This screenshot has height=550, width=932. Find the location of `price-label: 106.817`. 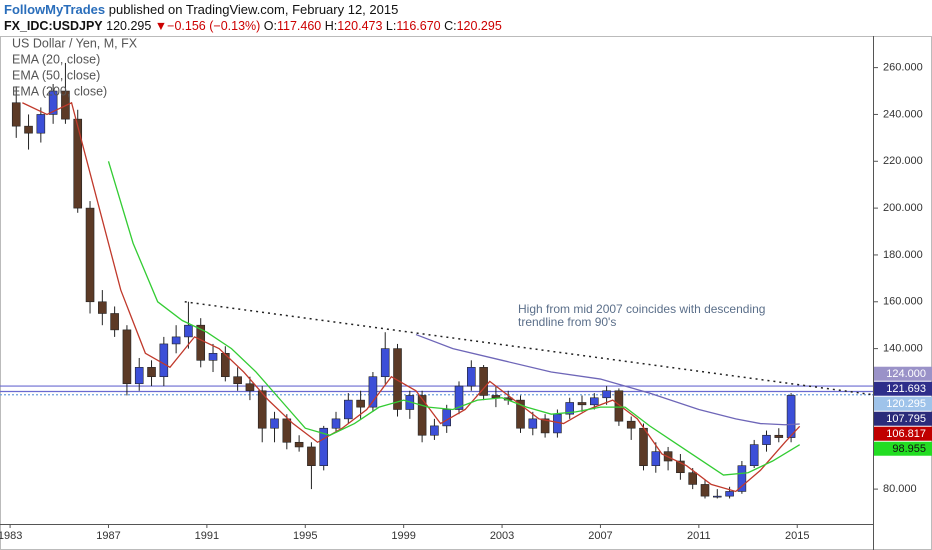

price-label: 106.817 is located at coordinates (906, 434).